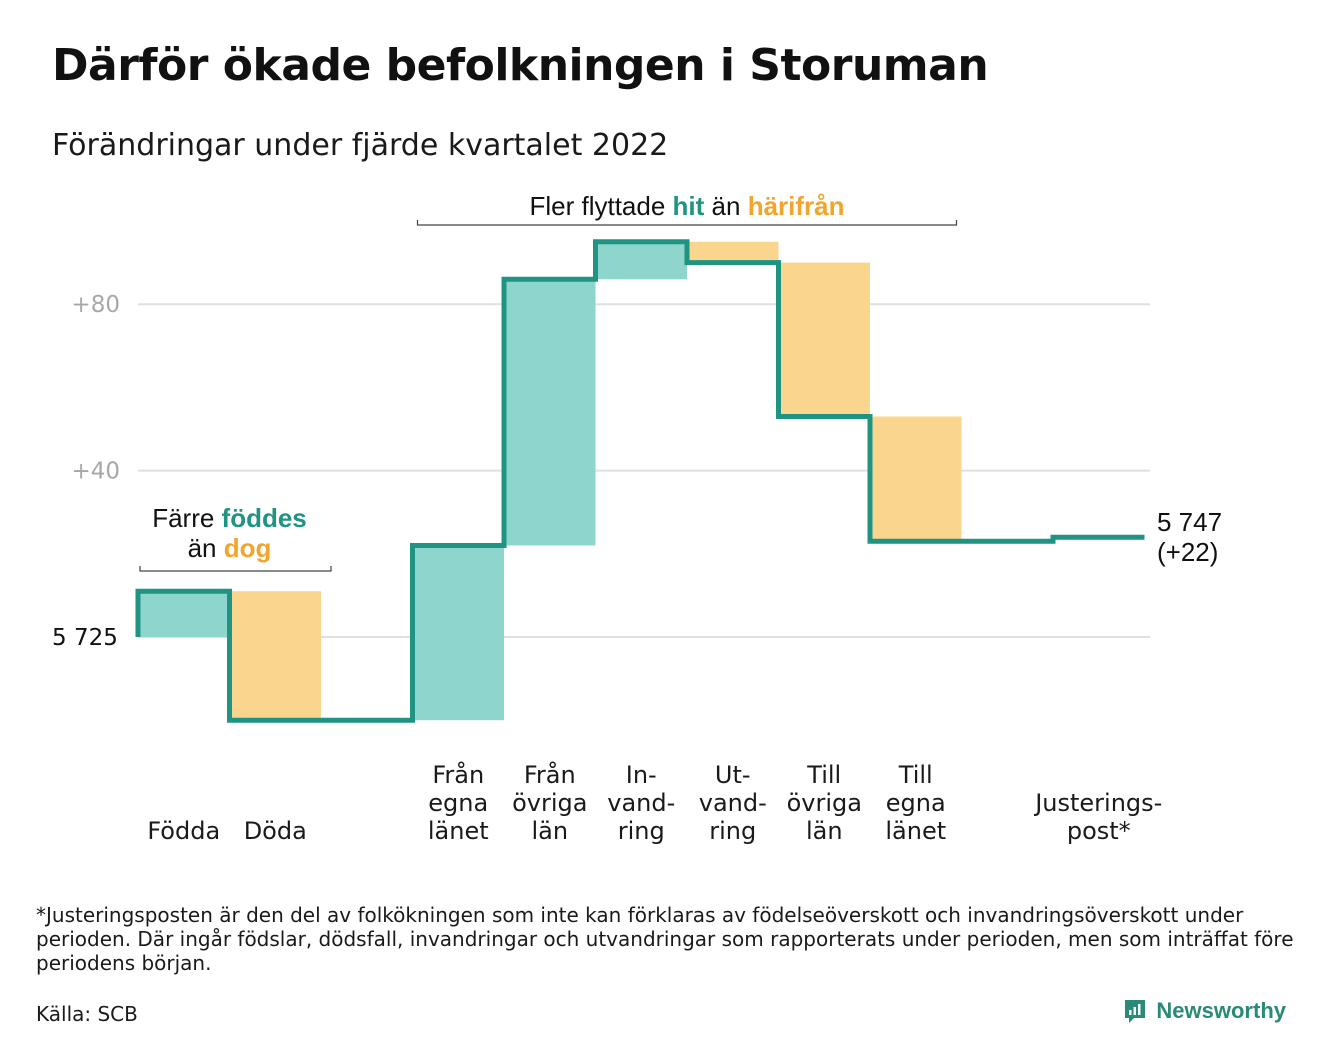 The width and height of the screenshot is (1340, 1060). I want to click on y-tick-label: +40, so click(95, 472).